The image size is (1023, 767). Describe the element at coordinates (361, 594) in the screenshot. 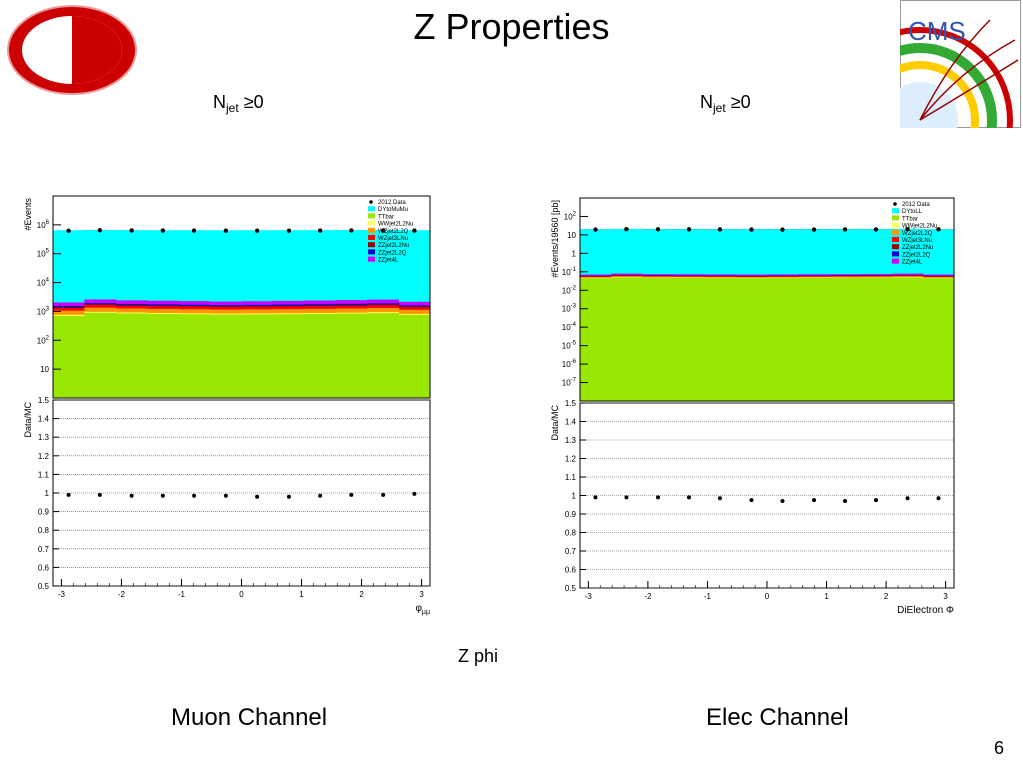

I see `x-tick-label: 2` at that location.